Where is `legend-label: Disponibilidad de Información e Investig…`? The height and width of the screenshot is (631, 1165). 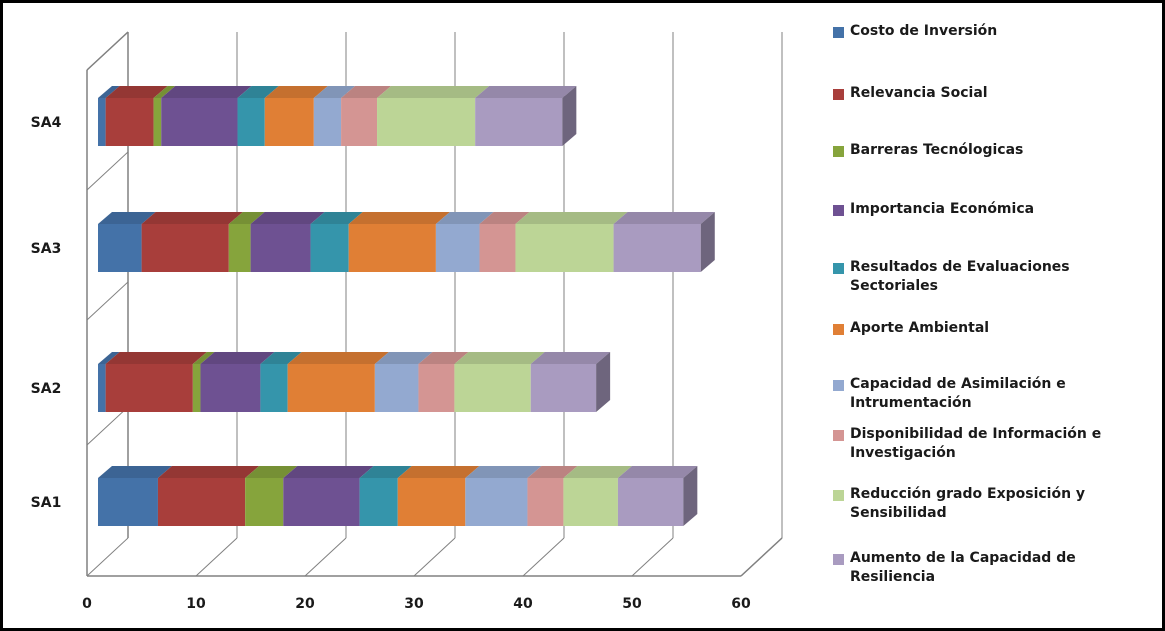
legend-label: Disponibilidad de Información e Investig… is located at coordinates (976, 443).